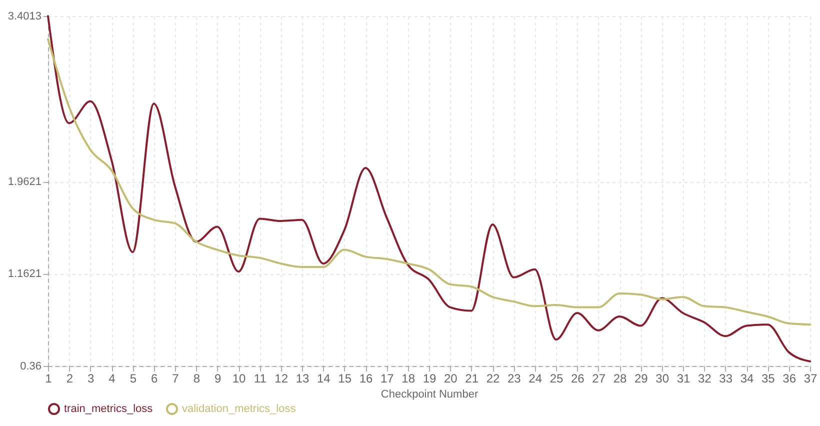 The image size is (820, 426). Describe the element at coordinates (768, 379) in the screenshot. I see `x-tick-label: 35` at that location.